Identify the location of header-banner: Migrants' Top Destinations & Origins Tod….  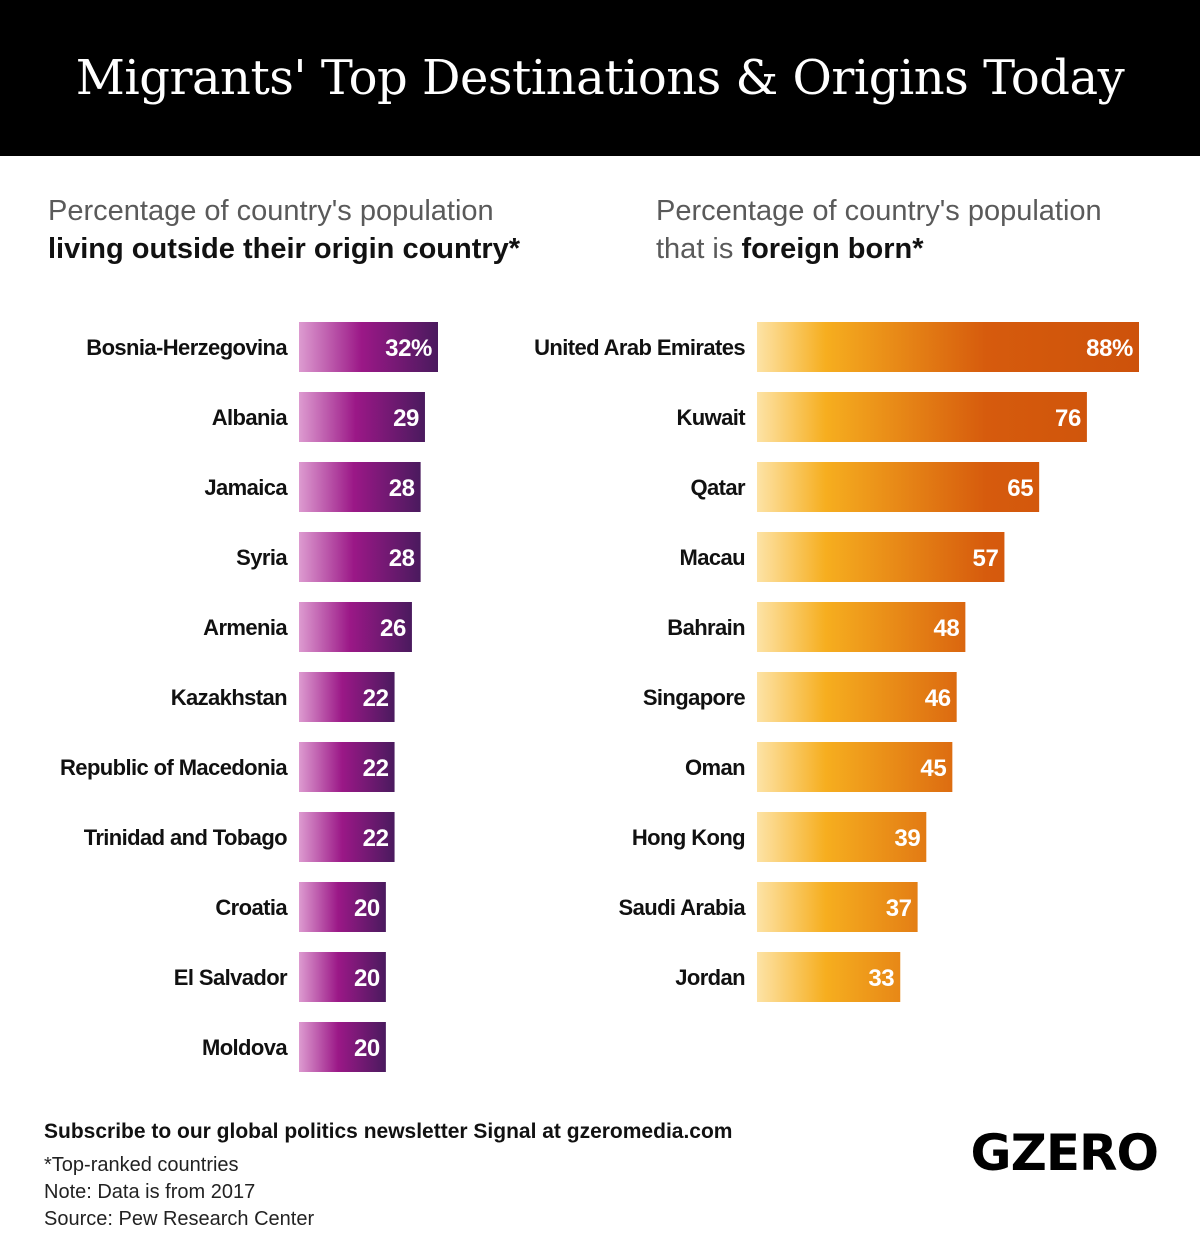
(600, 78).